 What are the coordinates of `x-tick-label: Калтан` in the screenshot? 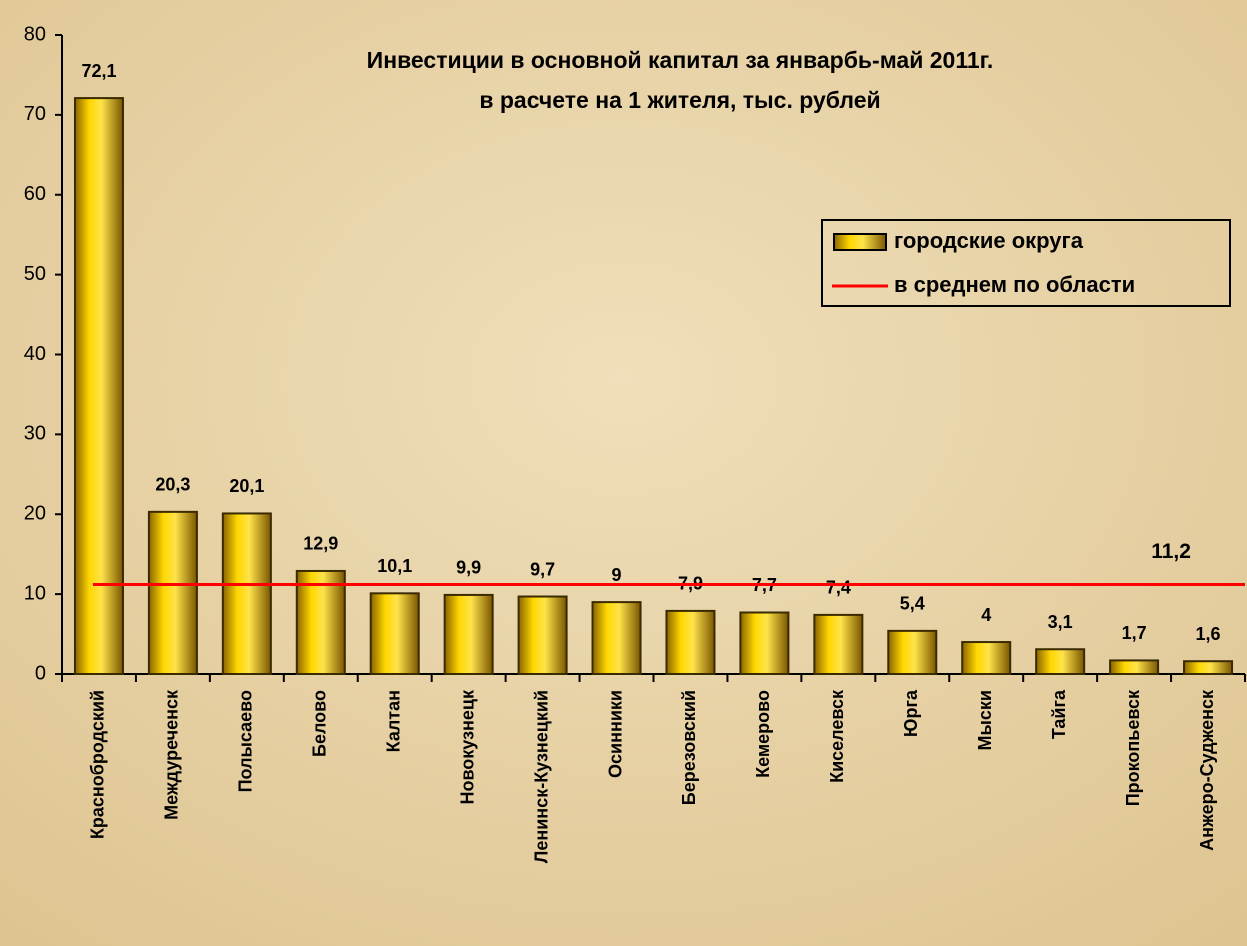 It's located at (393, 721).